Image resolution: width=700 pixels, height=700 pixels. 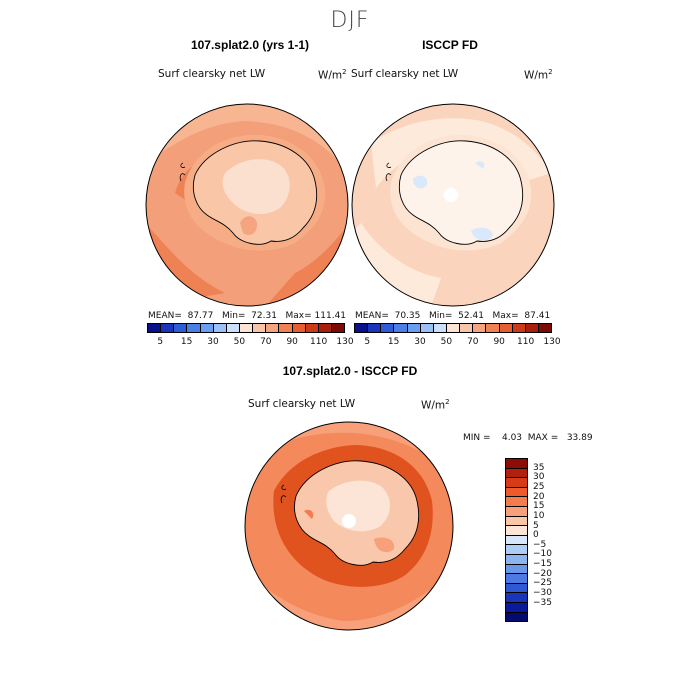 What do you see at coordinates (539, 515) in the screenshot?
I see `colorbar-tick-label: 10` at bounding box center [539, 515].